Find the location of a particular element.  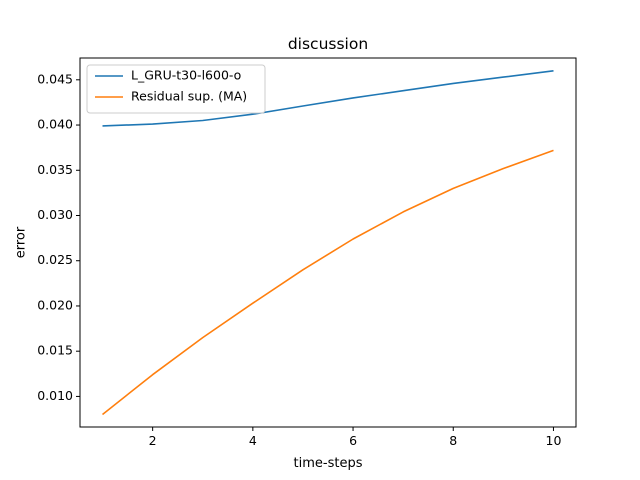

y-tick-label: 0.025 is located at coordinates (55, 259).